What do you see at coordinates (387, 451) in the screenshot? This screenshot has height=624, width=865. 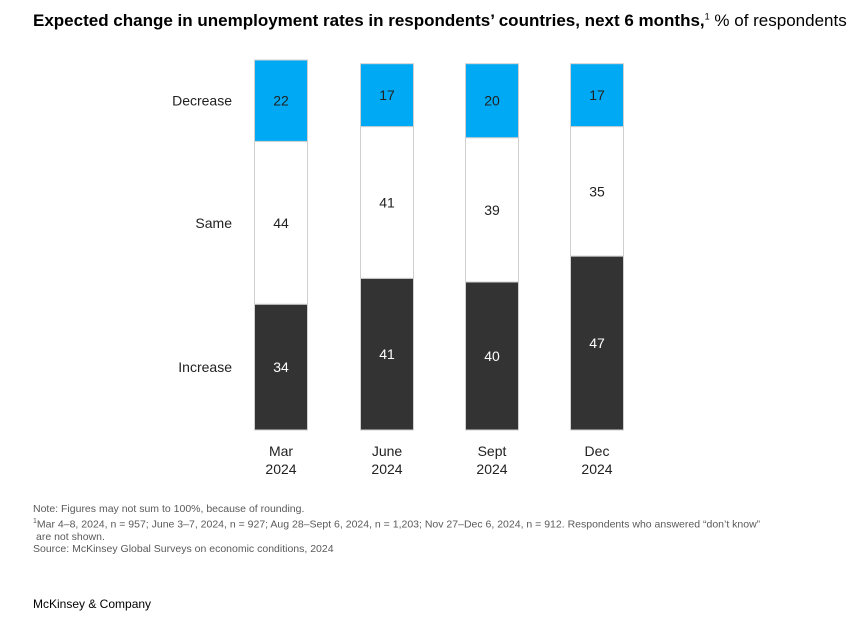 I see `x-tick-label-1-0: June` at bounding box center [387, 451].